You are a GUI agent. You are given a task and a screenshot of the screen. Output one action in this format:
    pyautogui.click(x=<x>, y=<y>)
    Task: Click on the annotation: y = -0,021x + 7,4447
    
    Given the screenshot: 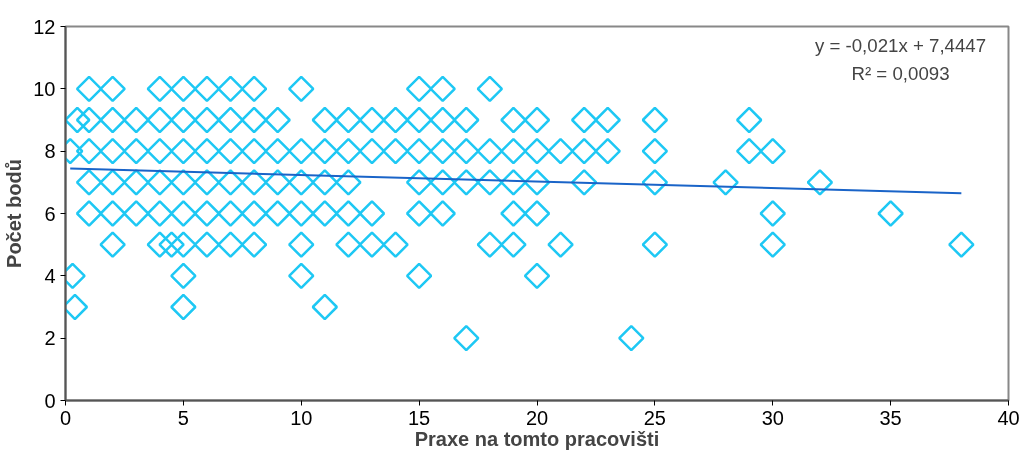 What is the action you would take?
    pyautogui.click(x=900, y=45)
    